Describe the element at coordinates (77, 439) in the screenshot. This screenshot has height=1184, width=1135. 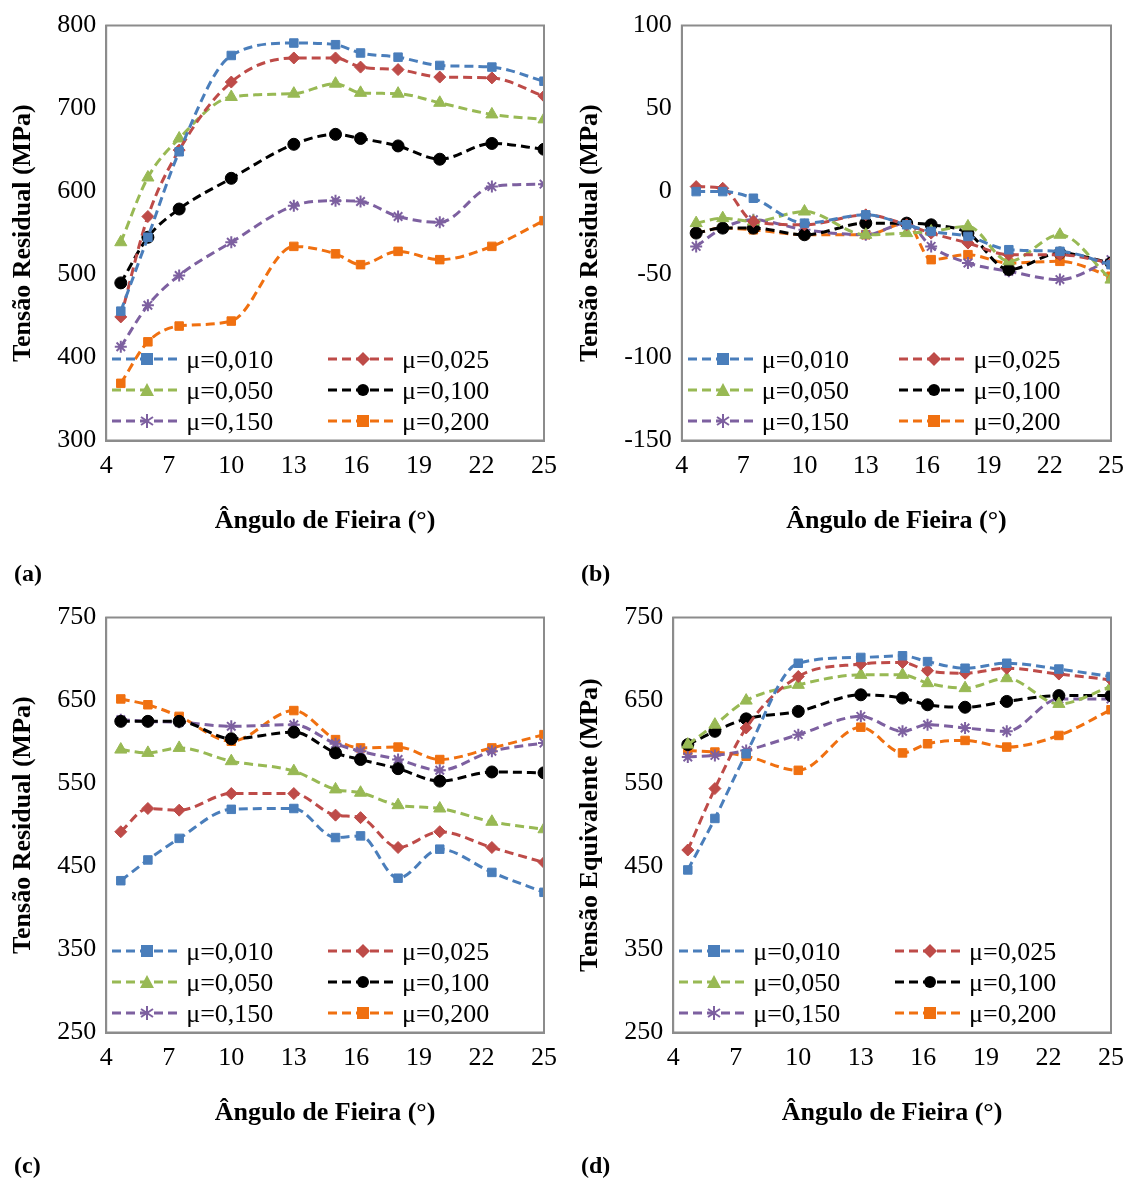
I see `y-tick-label: 300` at that location.